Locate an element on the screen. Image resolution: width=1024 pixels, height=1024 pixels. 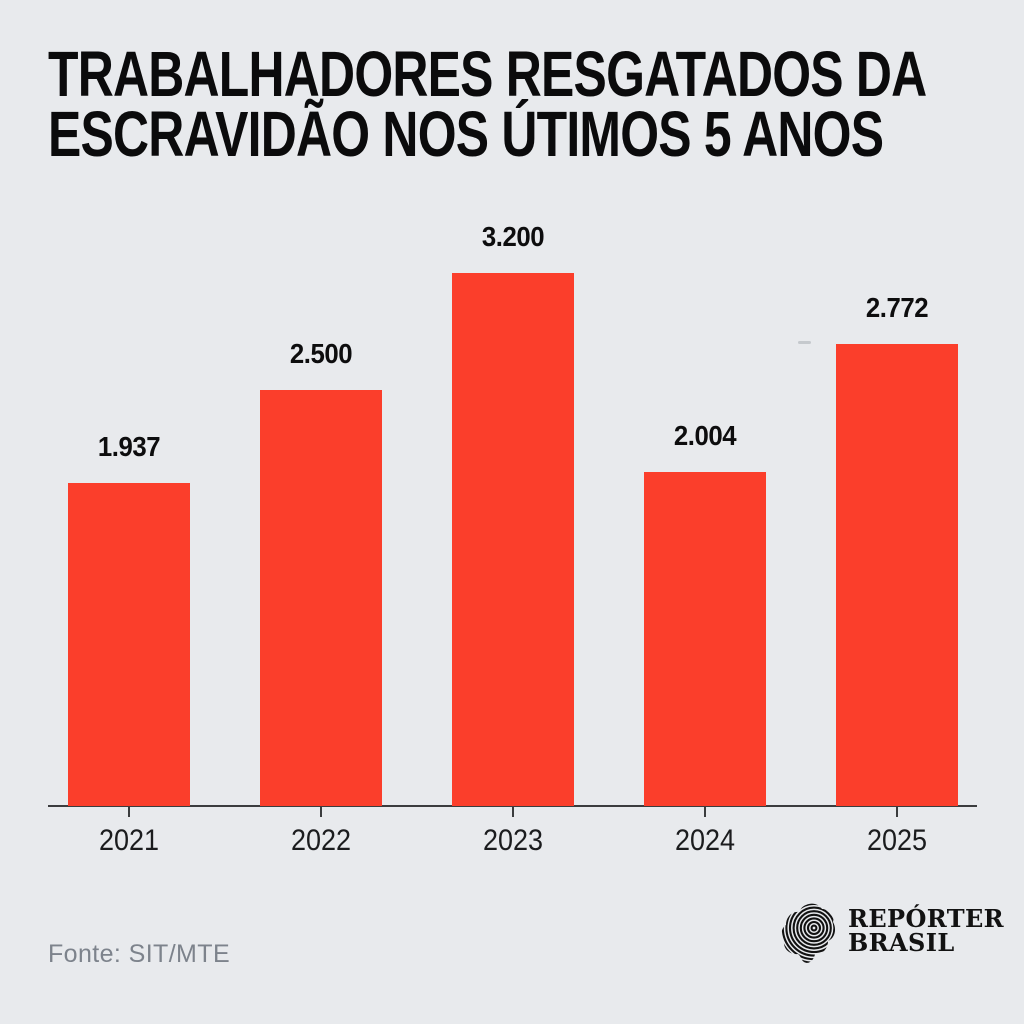
brazil-fingerprint-icon is located at coordinates (808, 933).